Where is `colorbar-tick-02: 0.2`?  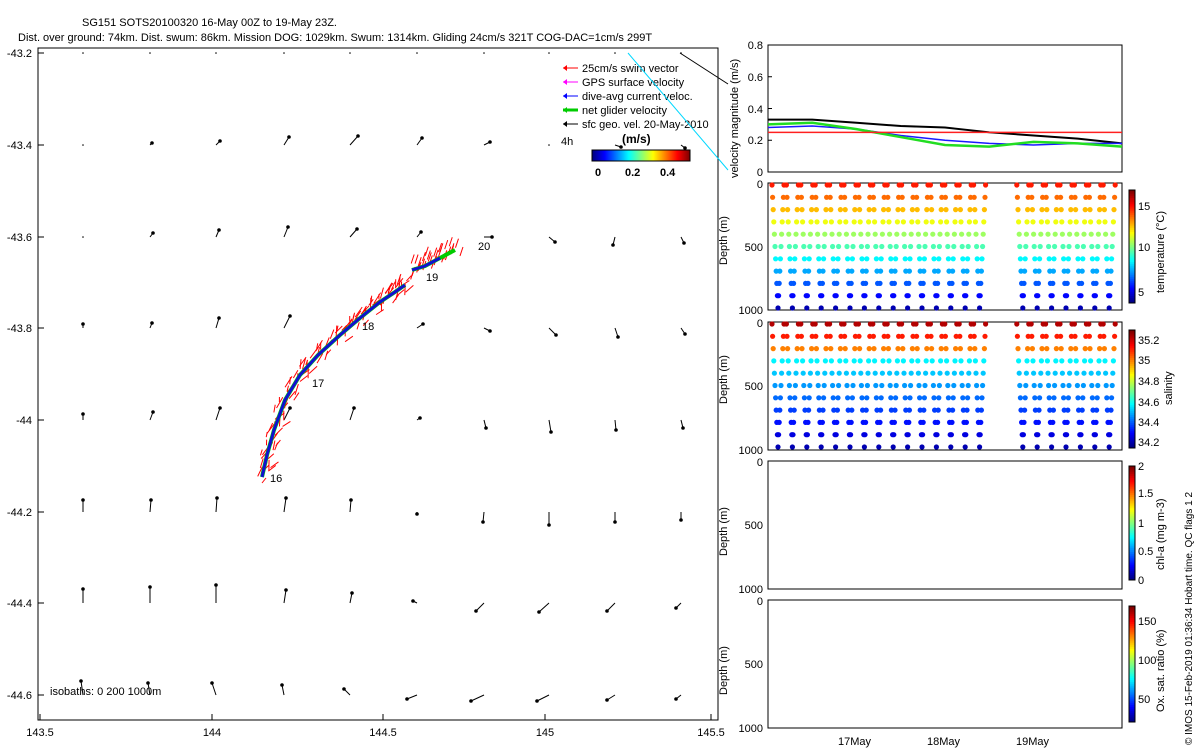 colorbar-tick-02: 0.2 is located at coordinates (632, 173).